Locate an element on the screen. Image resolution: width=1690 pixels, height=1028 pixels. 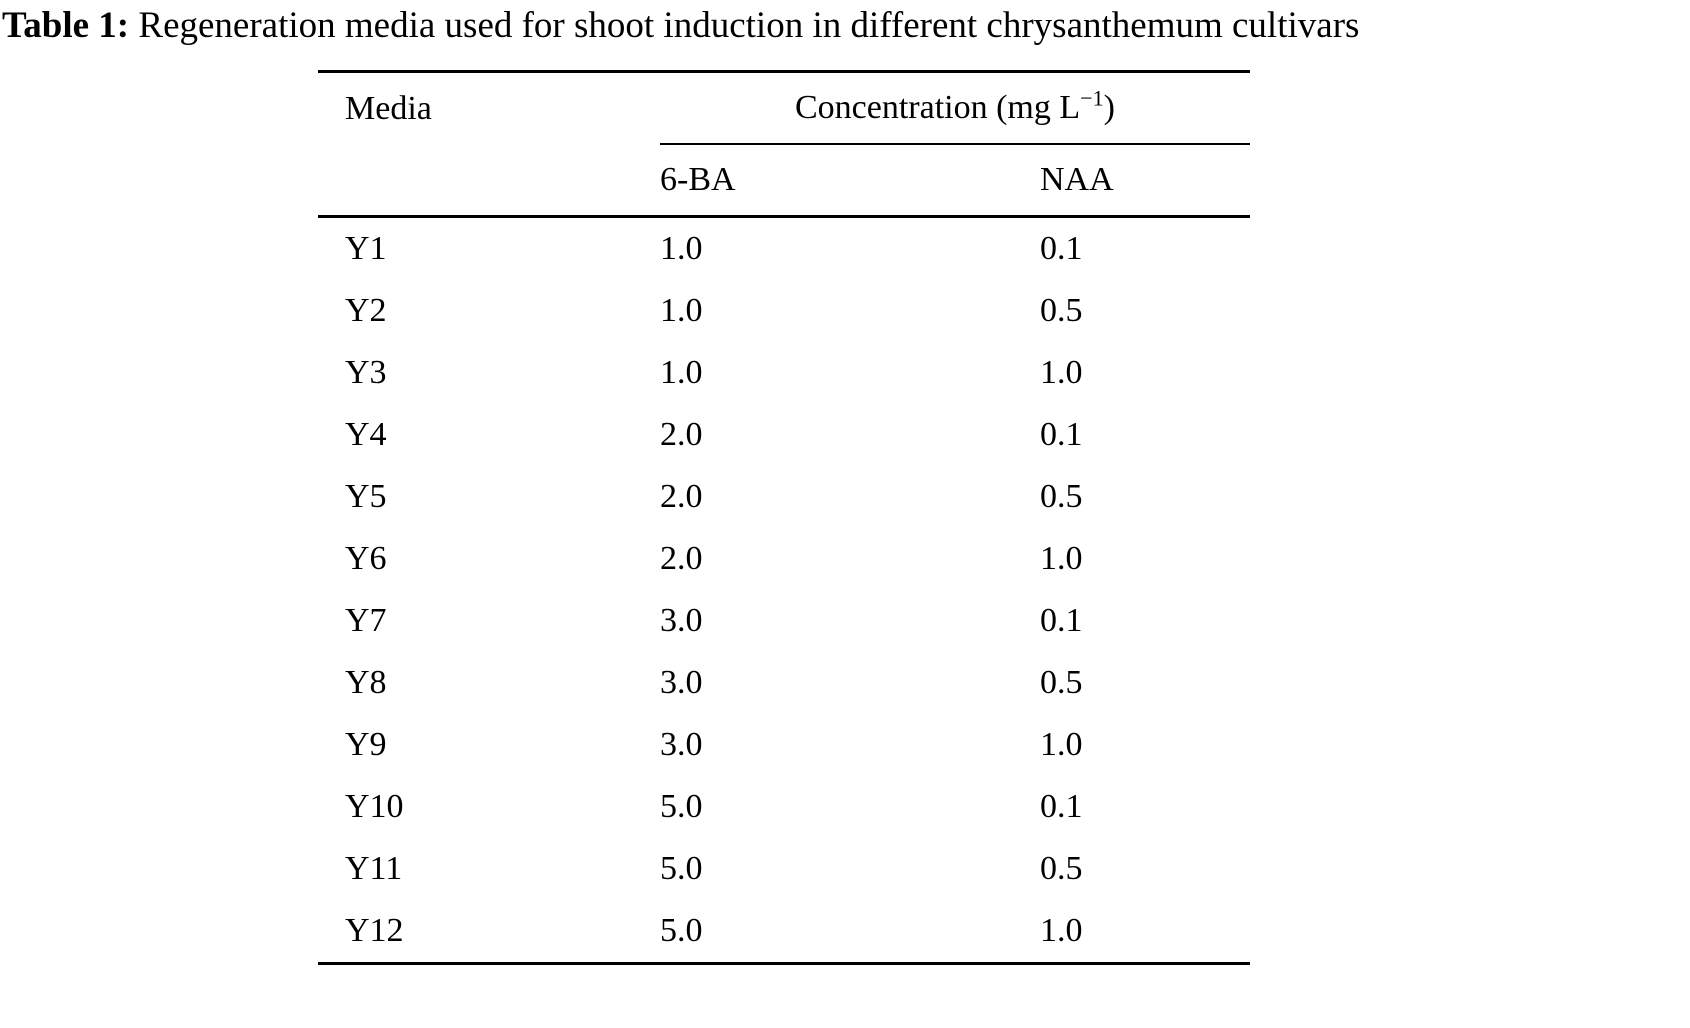
table-row: Y7 3.0 0.1 is located at coordinates (784, 621).